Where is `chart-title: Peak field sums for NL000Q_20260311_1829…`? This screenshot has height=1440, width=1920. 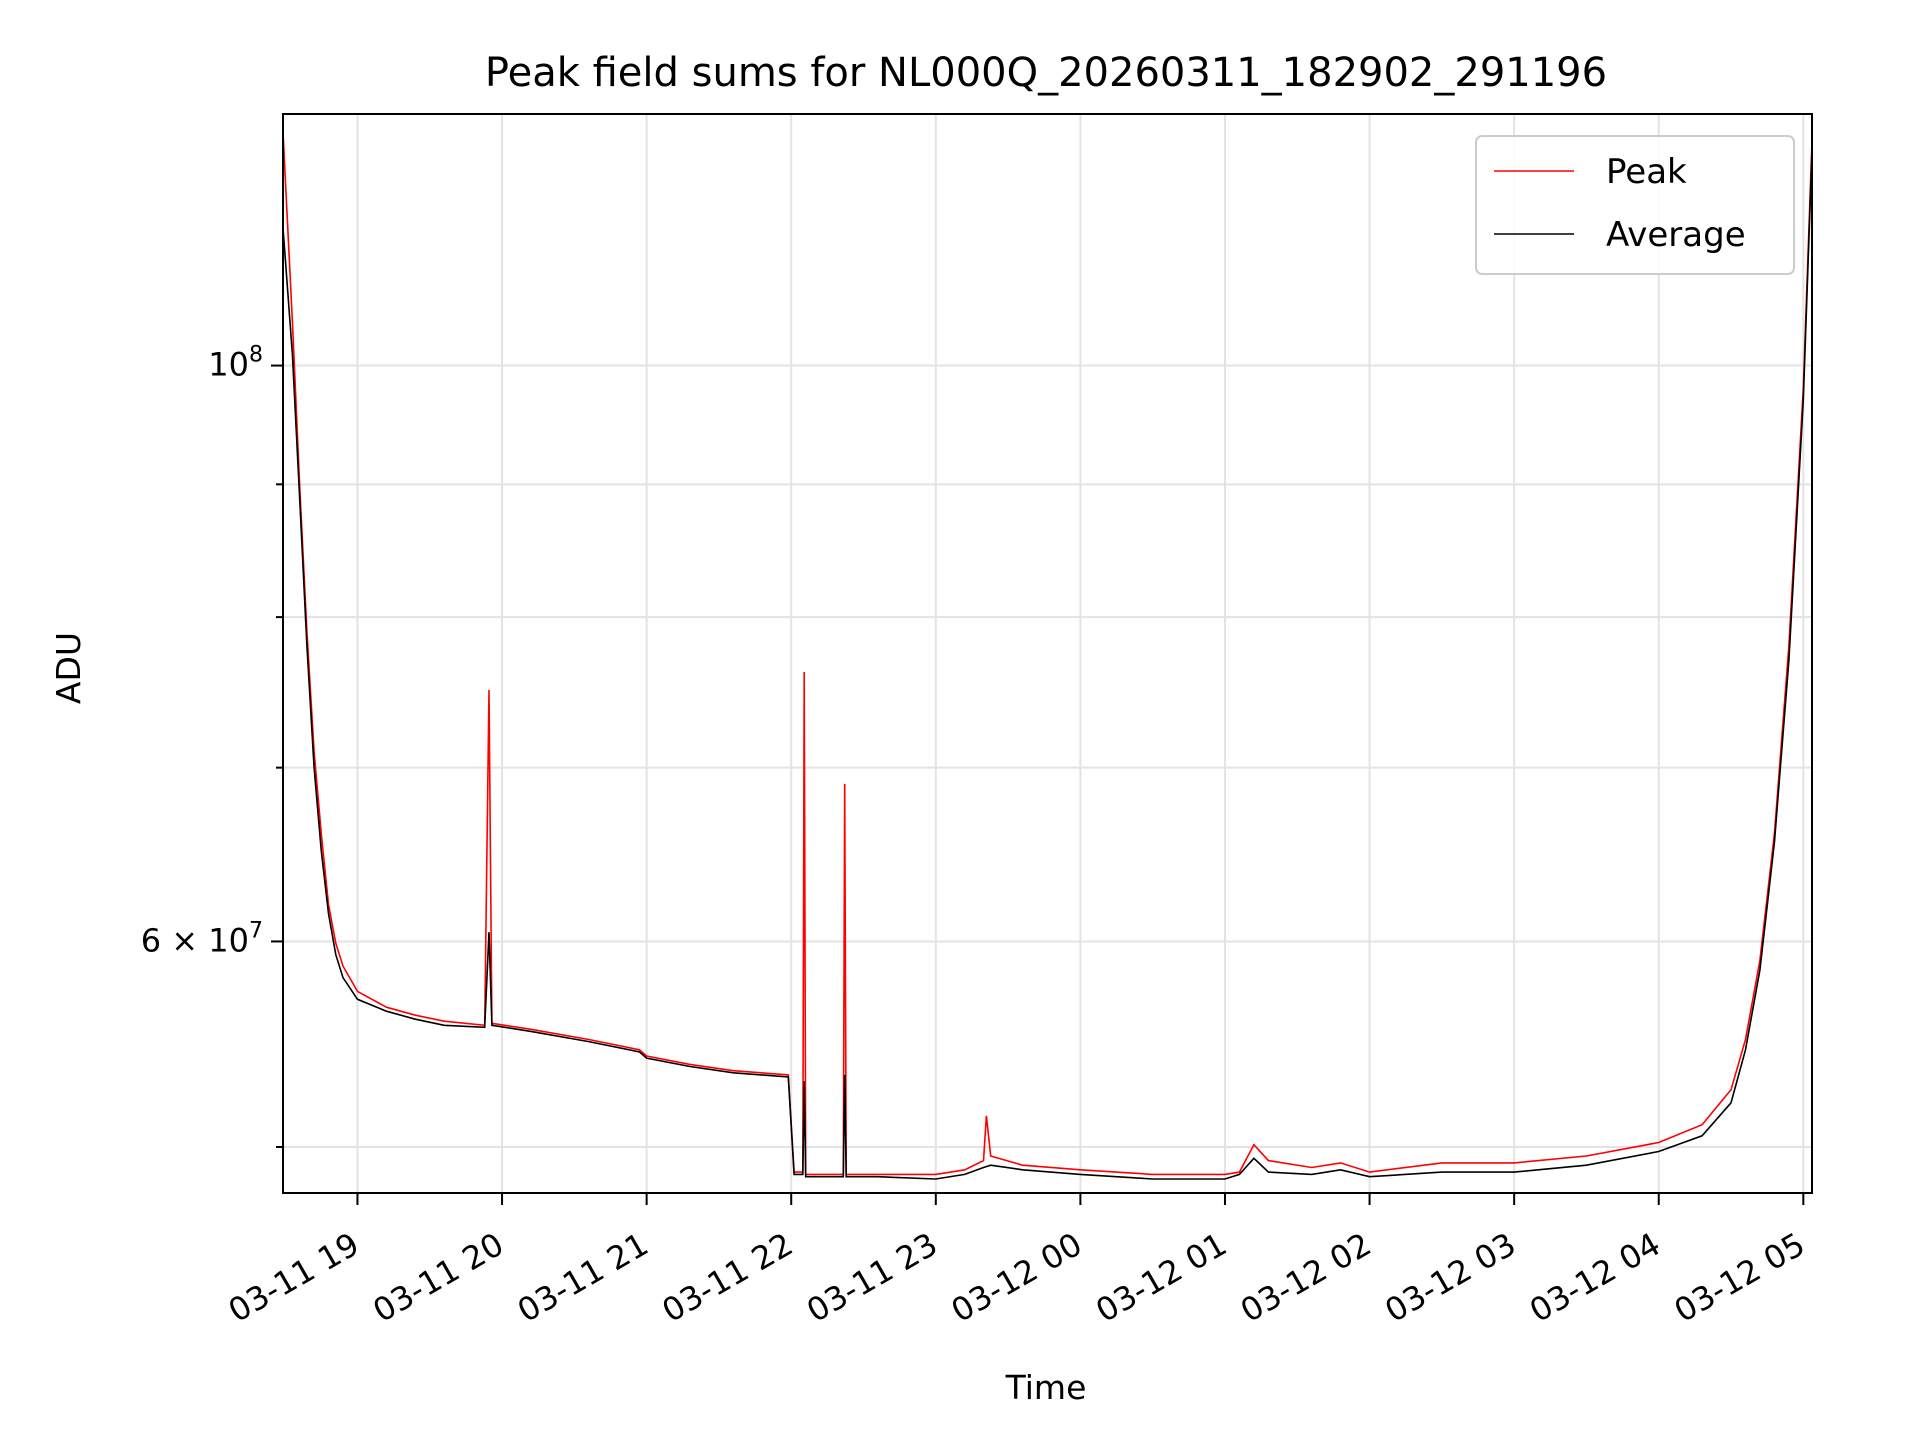
chart-title: Peak field sums for NL000Q_20260311_1829… is located at coordinates (1046, 73).